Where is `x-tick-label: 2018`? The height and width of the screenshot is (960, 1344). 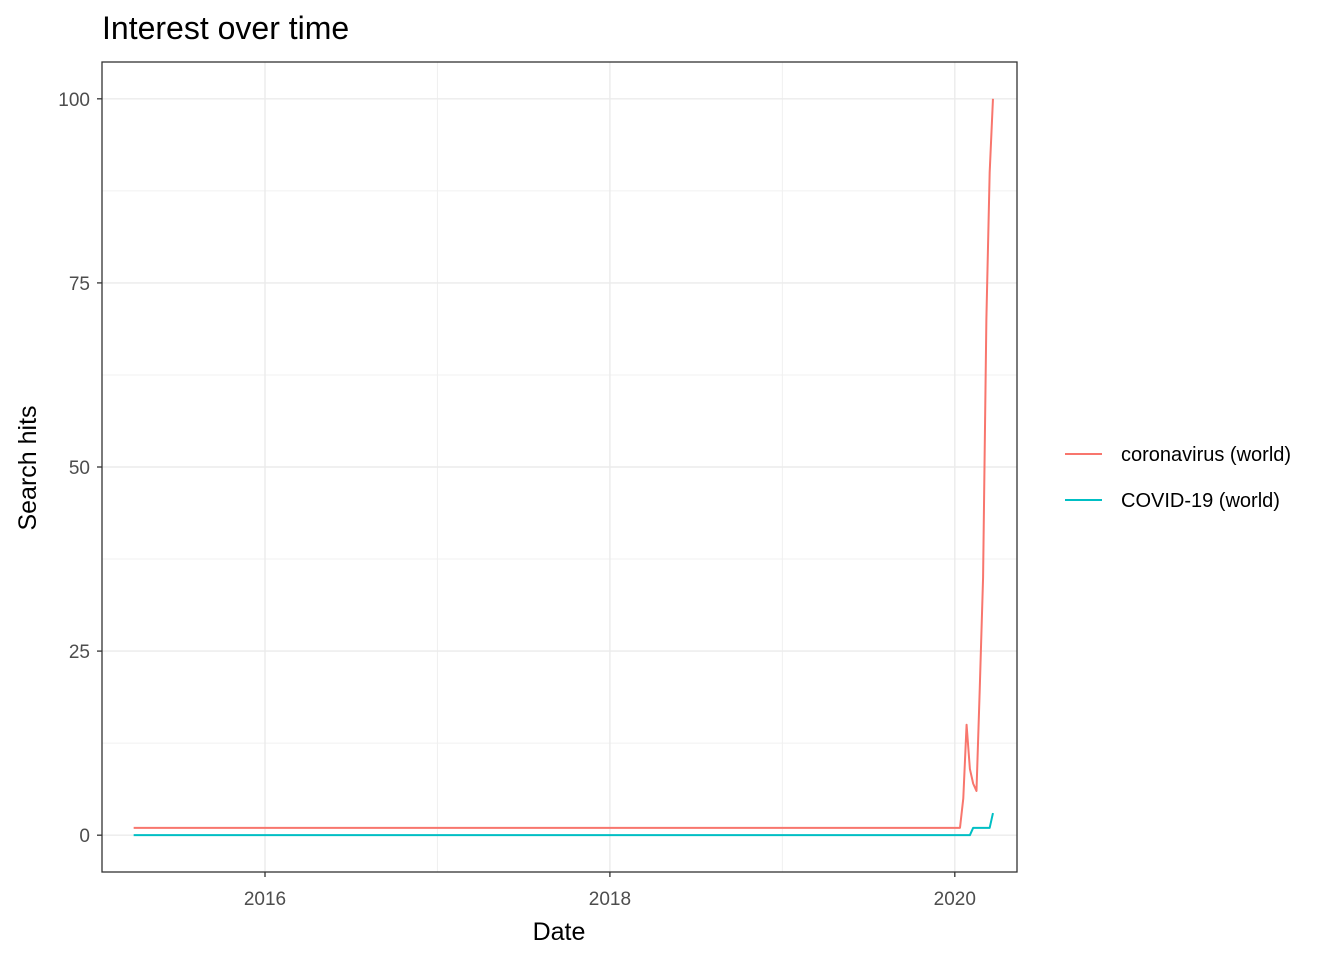
x-tick-label: 2018 is located at coordinates (610, 899).